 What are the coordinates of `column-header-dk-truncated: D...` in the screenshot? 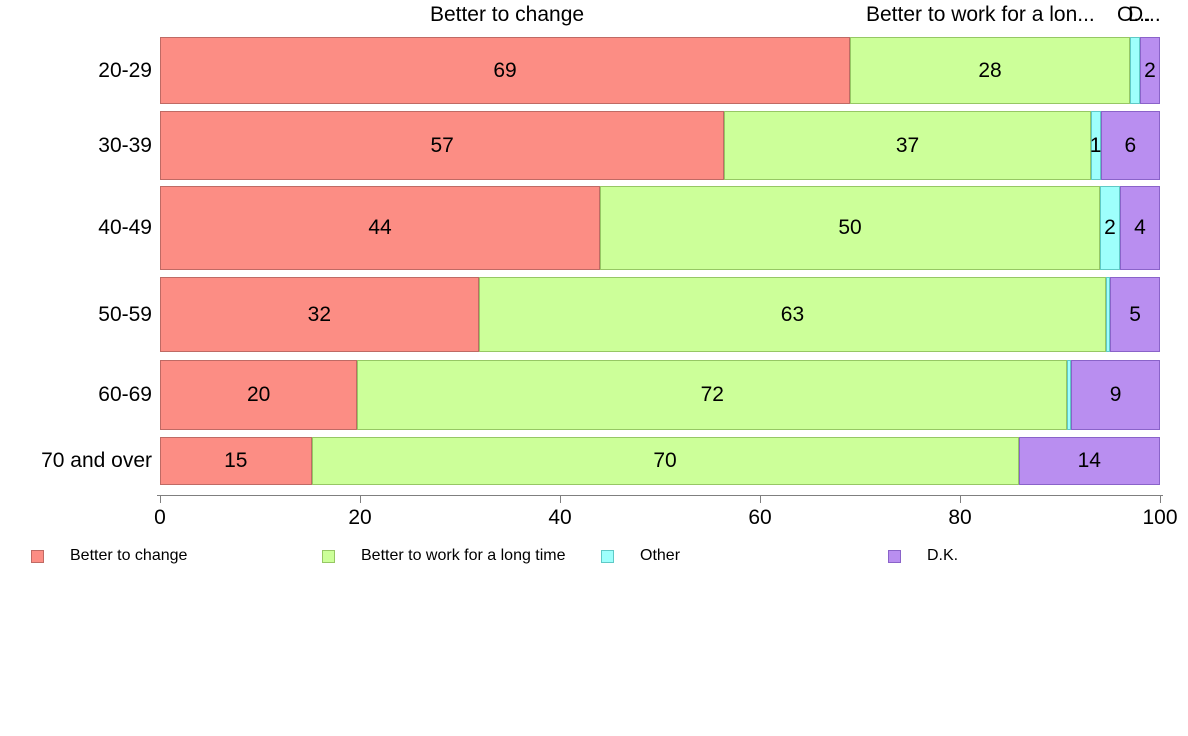 It's located at (1144, 14).